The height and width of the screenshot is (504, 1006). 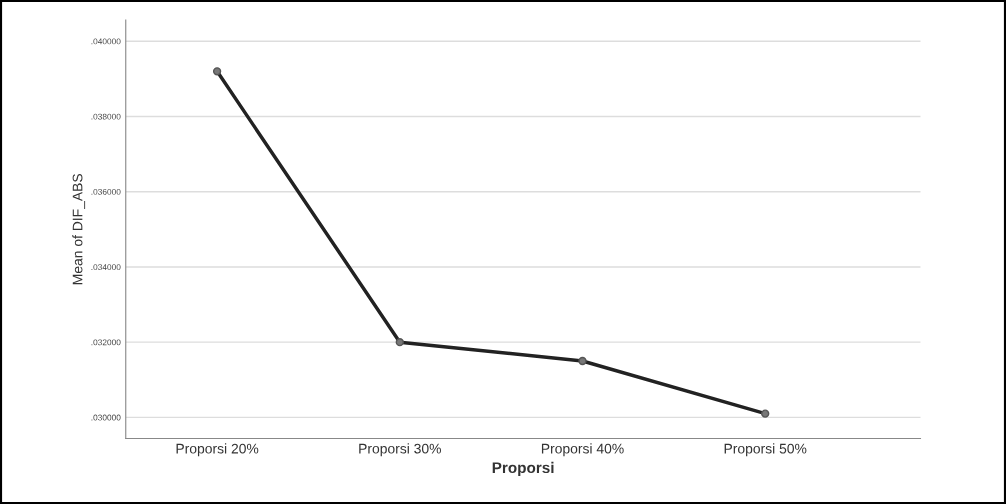 I want to click on y-tick-label: .038000, so click(x=106, y=116).